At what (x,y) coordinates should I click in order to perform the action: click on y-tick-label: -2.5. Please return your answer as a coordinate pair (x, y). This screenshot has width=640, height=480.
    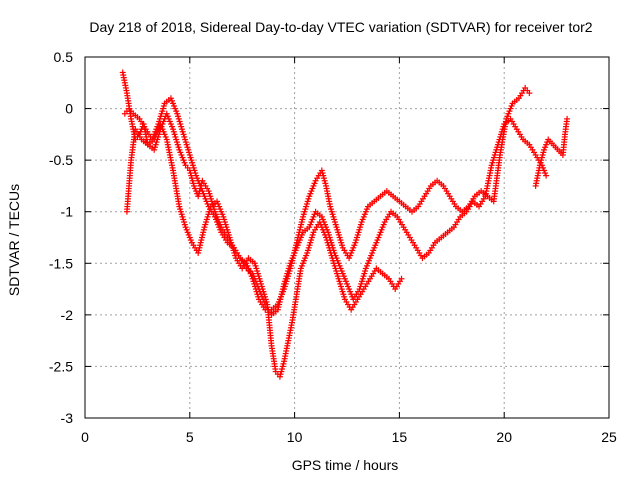
    Looking at the image, I should click on (61, 366).